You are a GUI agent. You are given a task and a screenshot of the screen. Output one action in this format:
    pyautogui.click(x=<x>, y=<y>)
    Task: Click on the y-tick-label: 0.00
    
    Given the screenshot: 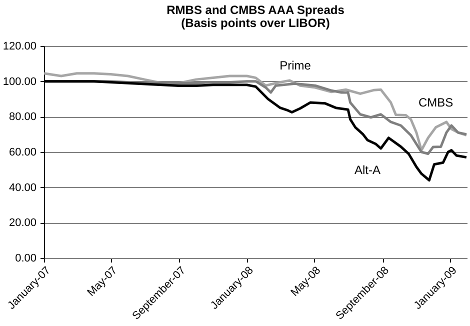 What is the action you would take?
    pyautogui.click(x=25, y=258)
    